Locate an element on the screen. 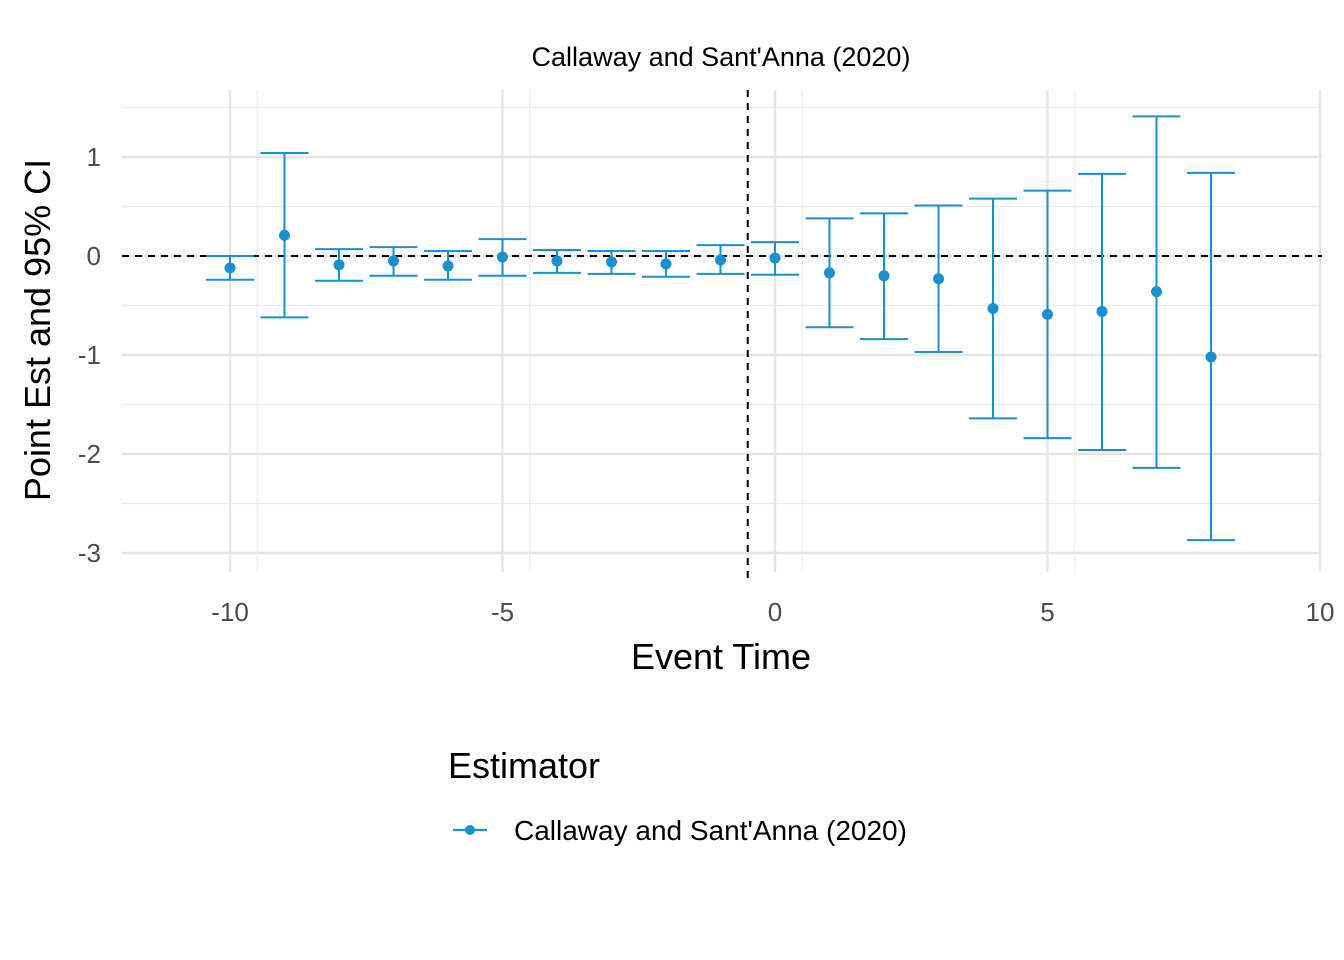 This screenshot has height=960, width=1344. y-axis-title: Point Est and 95% CI is located at coordinates (37, 330).